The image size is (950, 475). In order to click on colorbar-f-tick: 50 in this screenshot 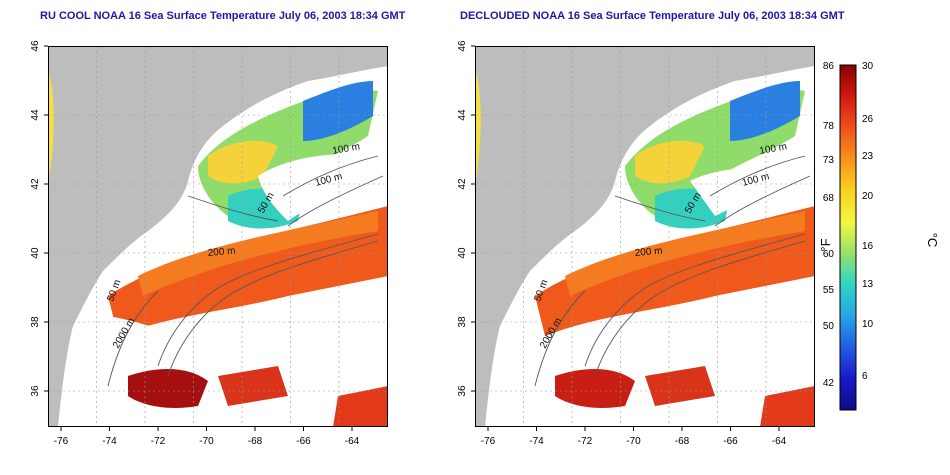, I will do `click(829, 326)`.